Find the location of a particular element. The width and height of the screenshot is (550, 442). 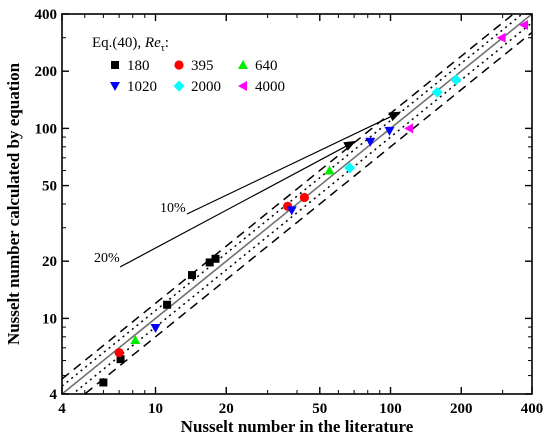

legend-label-2000: 2000 is located at coordinates (206, 87).